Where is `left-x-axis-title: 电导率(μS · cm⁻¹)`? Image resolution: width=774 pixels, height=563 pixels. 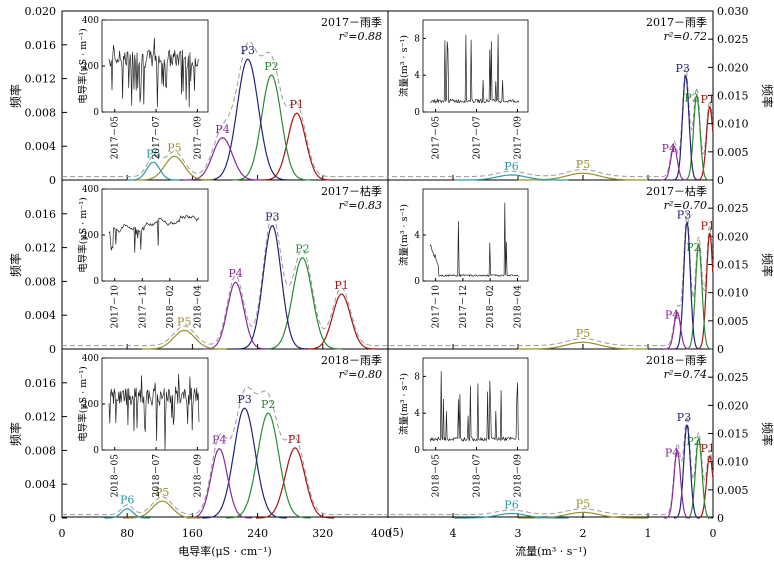
left-x-axis-title: 电导率(μS · cm⁻¹) is located at coordinates (225, 551).